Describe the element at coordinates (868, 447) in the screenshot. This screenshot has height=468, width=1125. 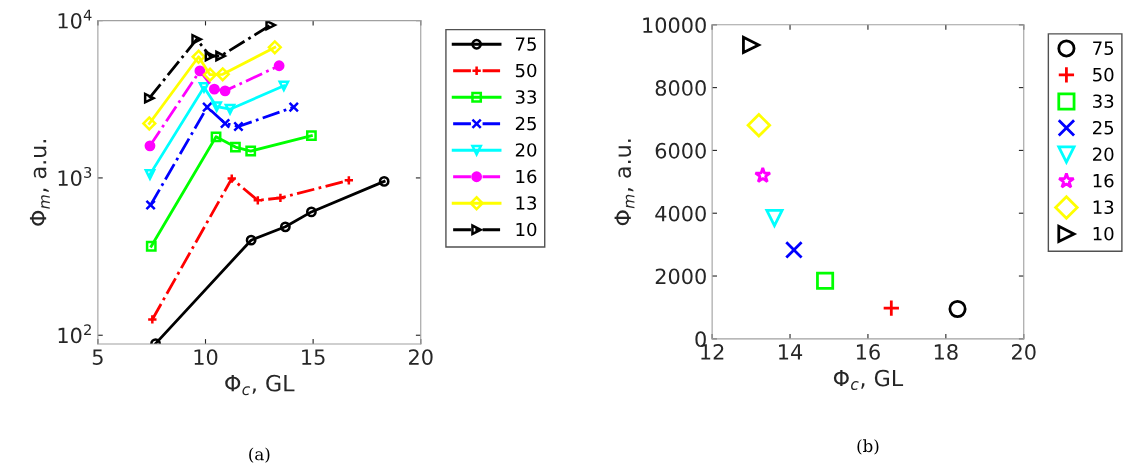
I see `text: (b)` at that location.